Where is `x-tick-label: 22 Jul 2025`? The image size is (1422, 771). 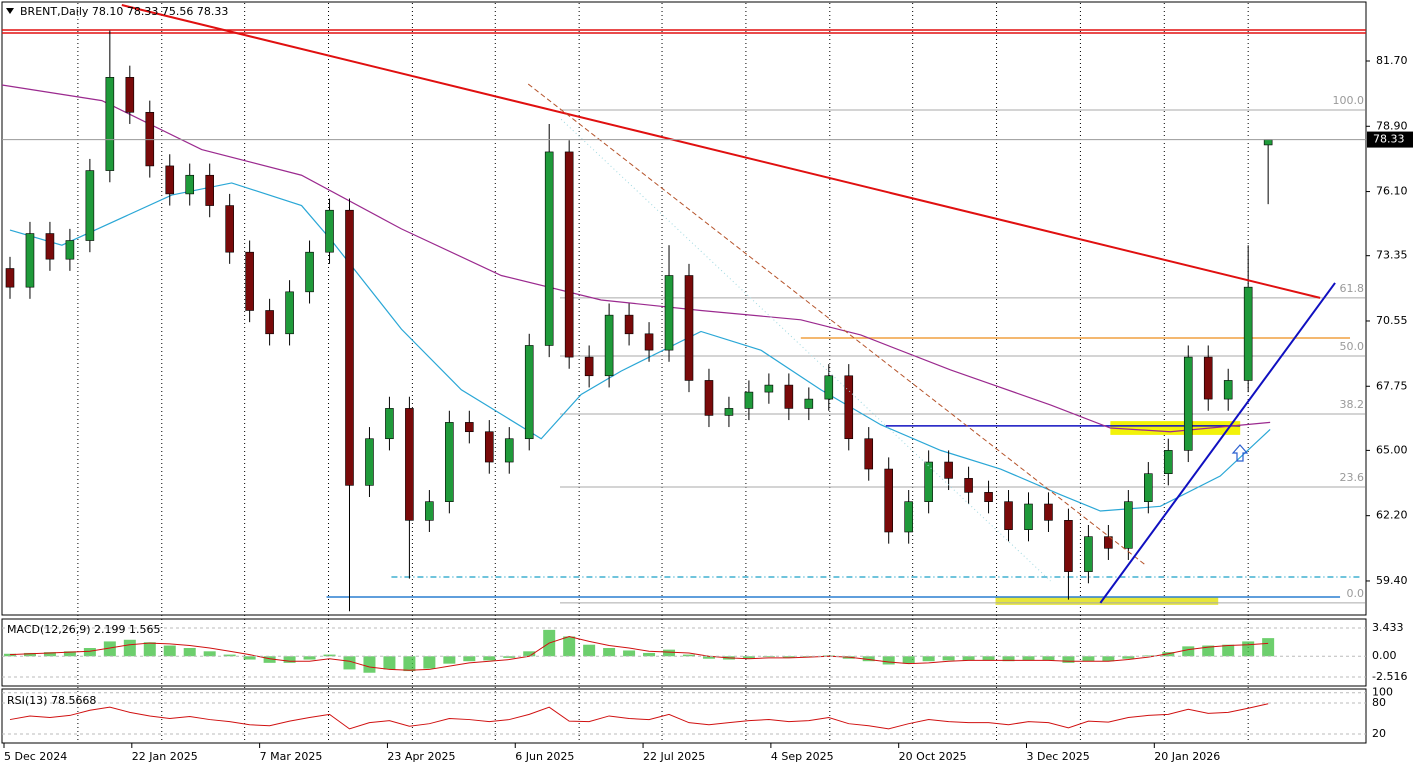 x-tick-label: 22 Jul 2025 is located at coordinates (674, 756).